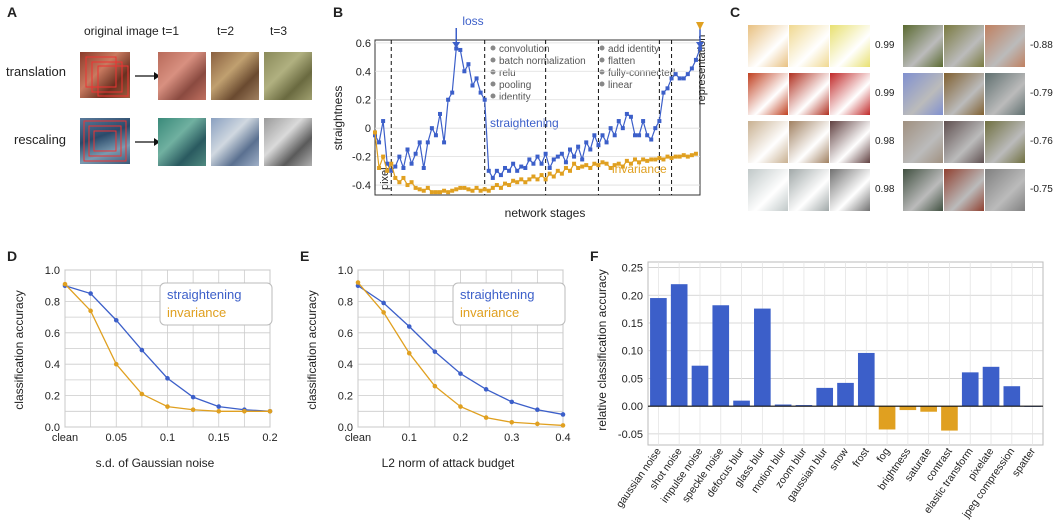 The image size is (1053, 522). Describe the element at coordinates (908, 408) in the screenshot. I see `bar-brightness` at that location.